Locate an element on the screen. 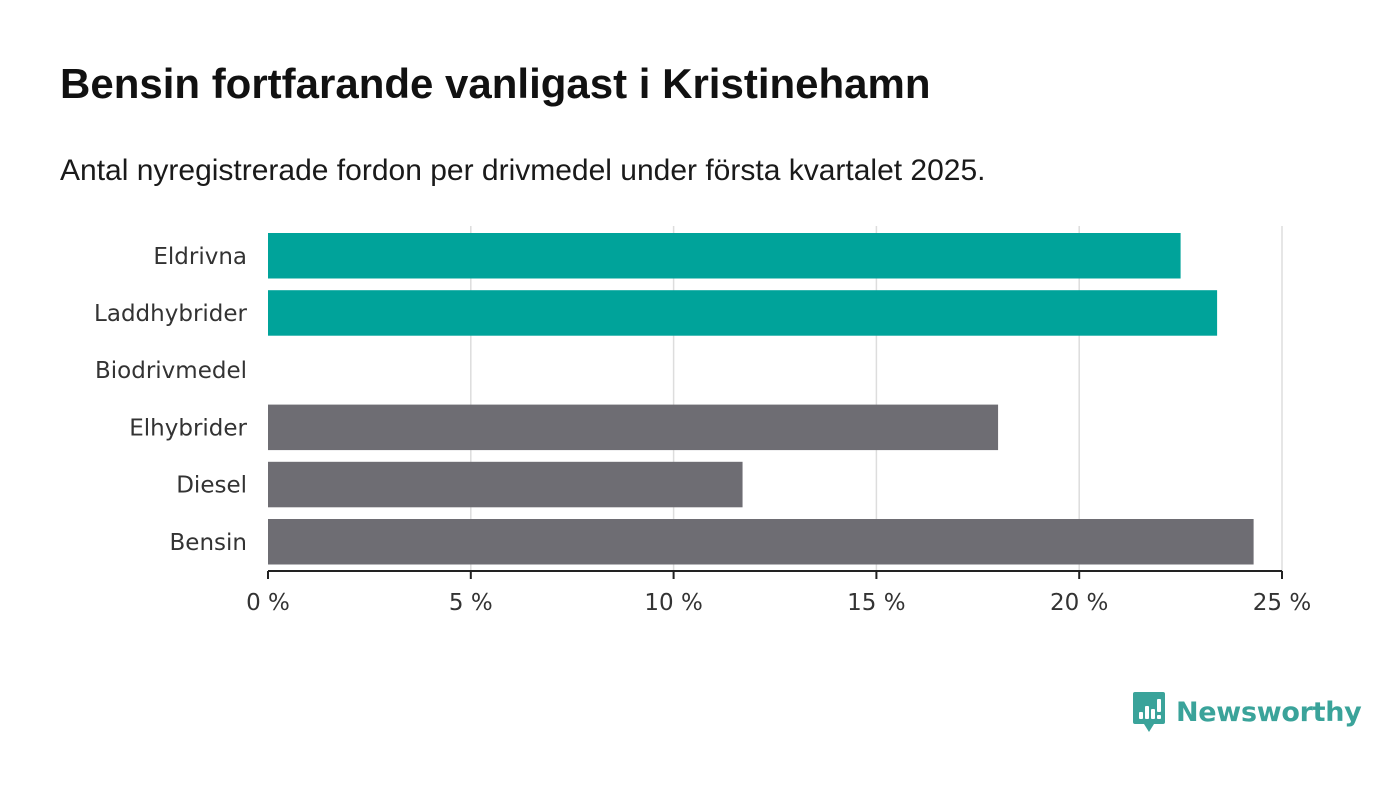 The width and height of the screenshot is (1400, 793). bar-bensin is located at coordinates (761, 542).